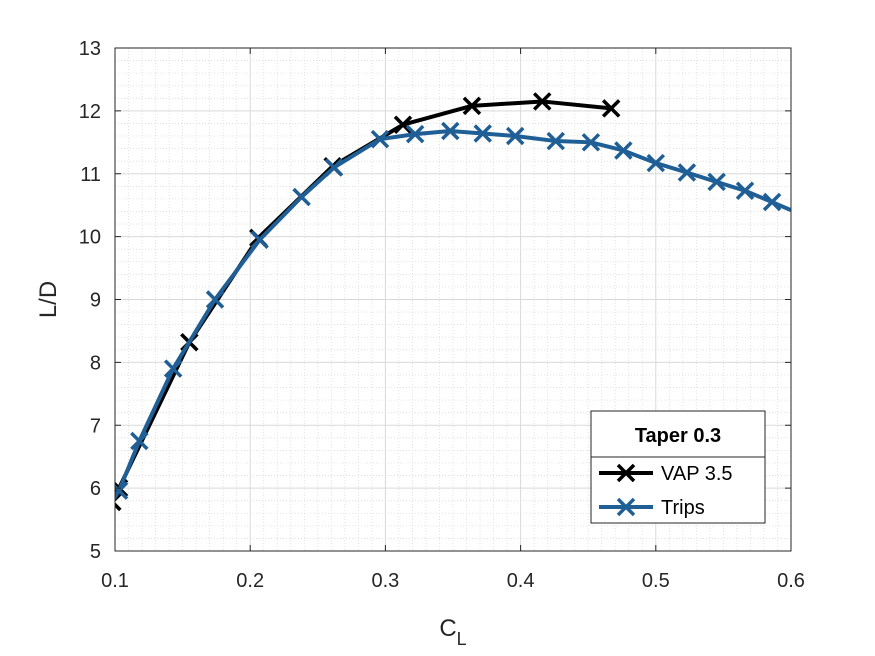 The width and height of the screenshot is (875, 656). What do you see at coordinates (447, 628) in the screenshot?
I see `x-axis-label-main: C` at bounding box center [447, 628].